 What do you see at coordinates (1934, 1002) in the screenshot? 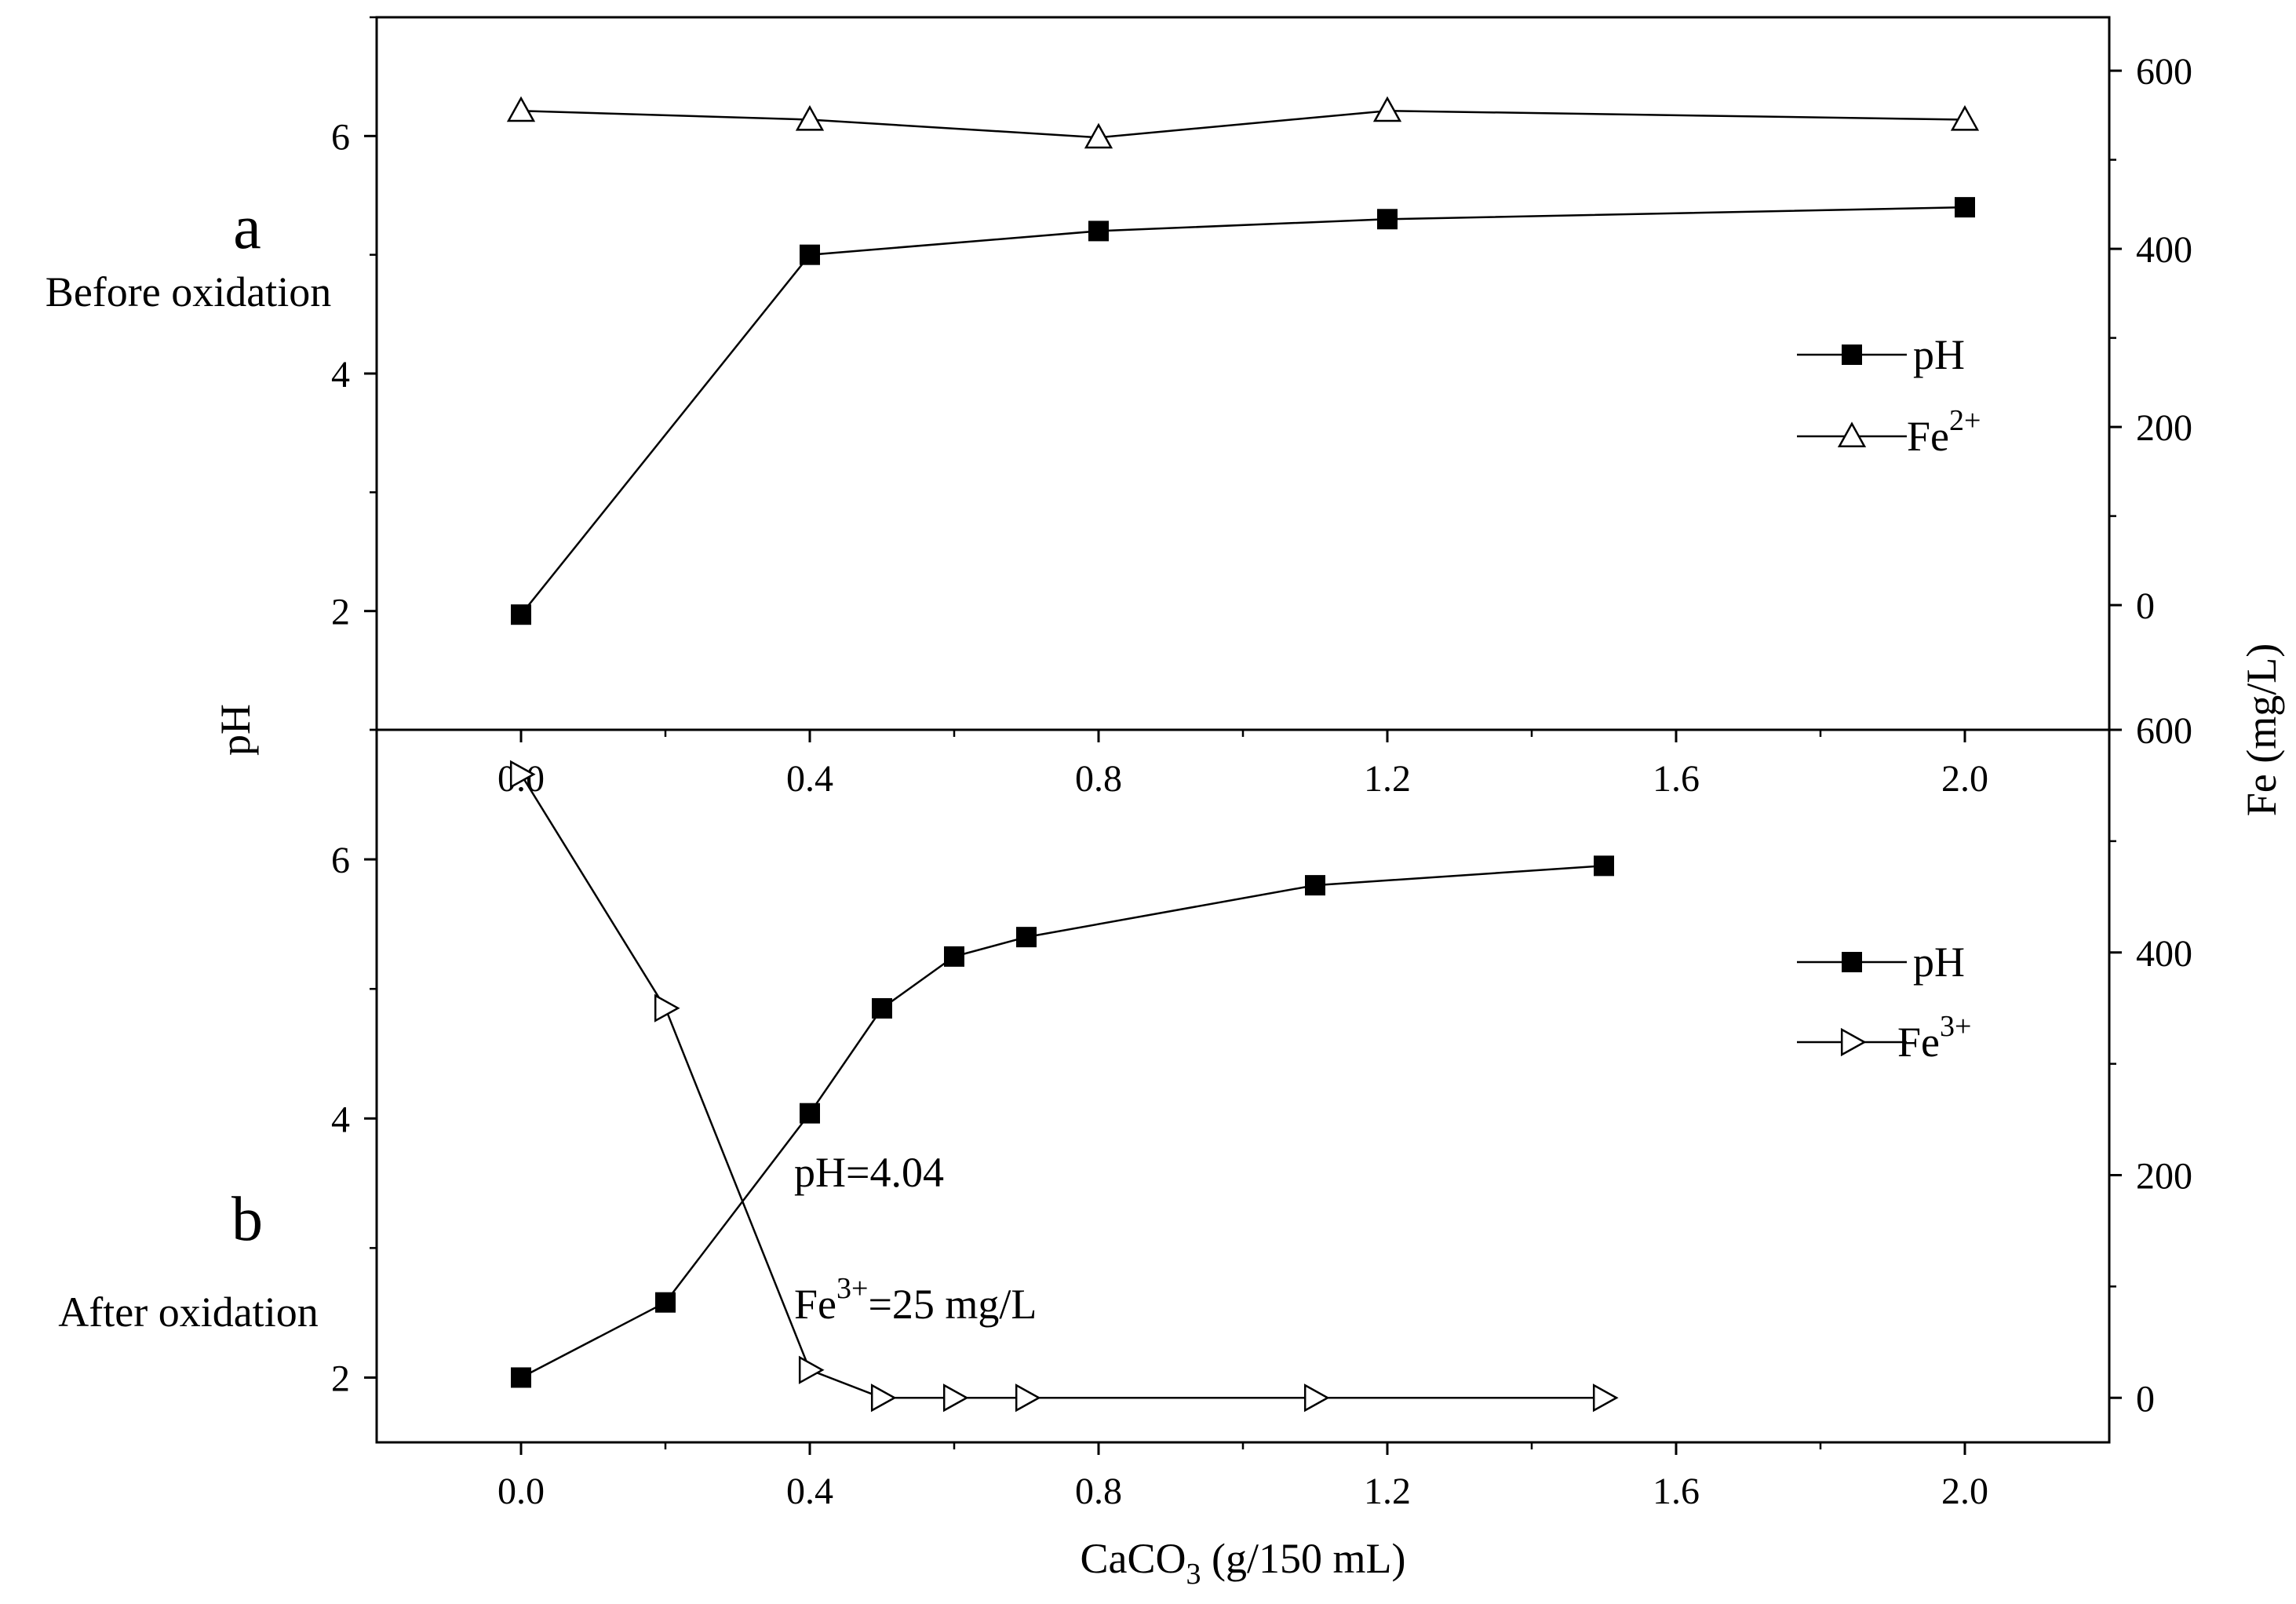
I see `panel-b-legend: pH Fe3+` at bounding box center [1934, 1002].